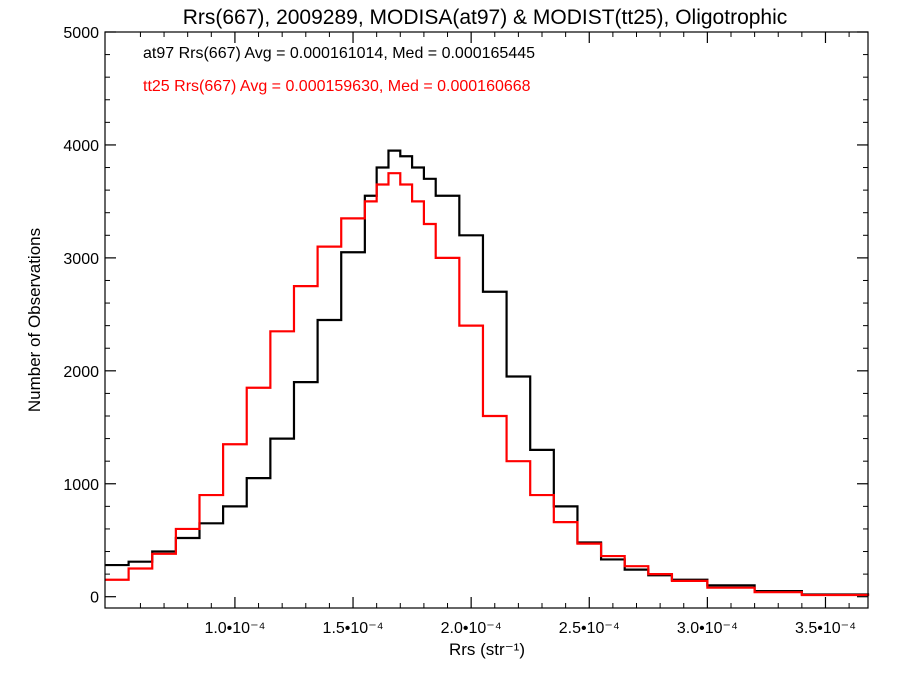 This screenshot has width=900, height=675. I want to click on y-tick-label: 5000, so click(81, 33).